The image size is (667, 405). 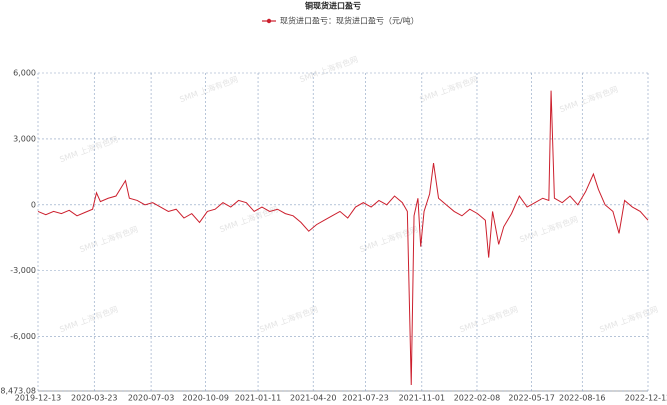 I want to click on y-tick-label: -3,000, so click(x=23, y=270).